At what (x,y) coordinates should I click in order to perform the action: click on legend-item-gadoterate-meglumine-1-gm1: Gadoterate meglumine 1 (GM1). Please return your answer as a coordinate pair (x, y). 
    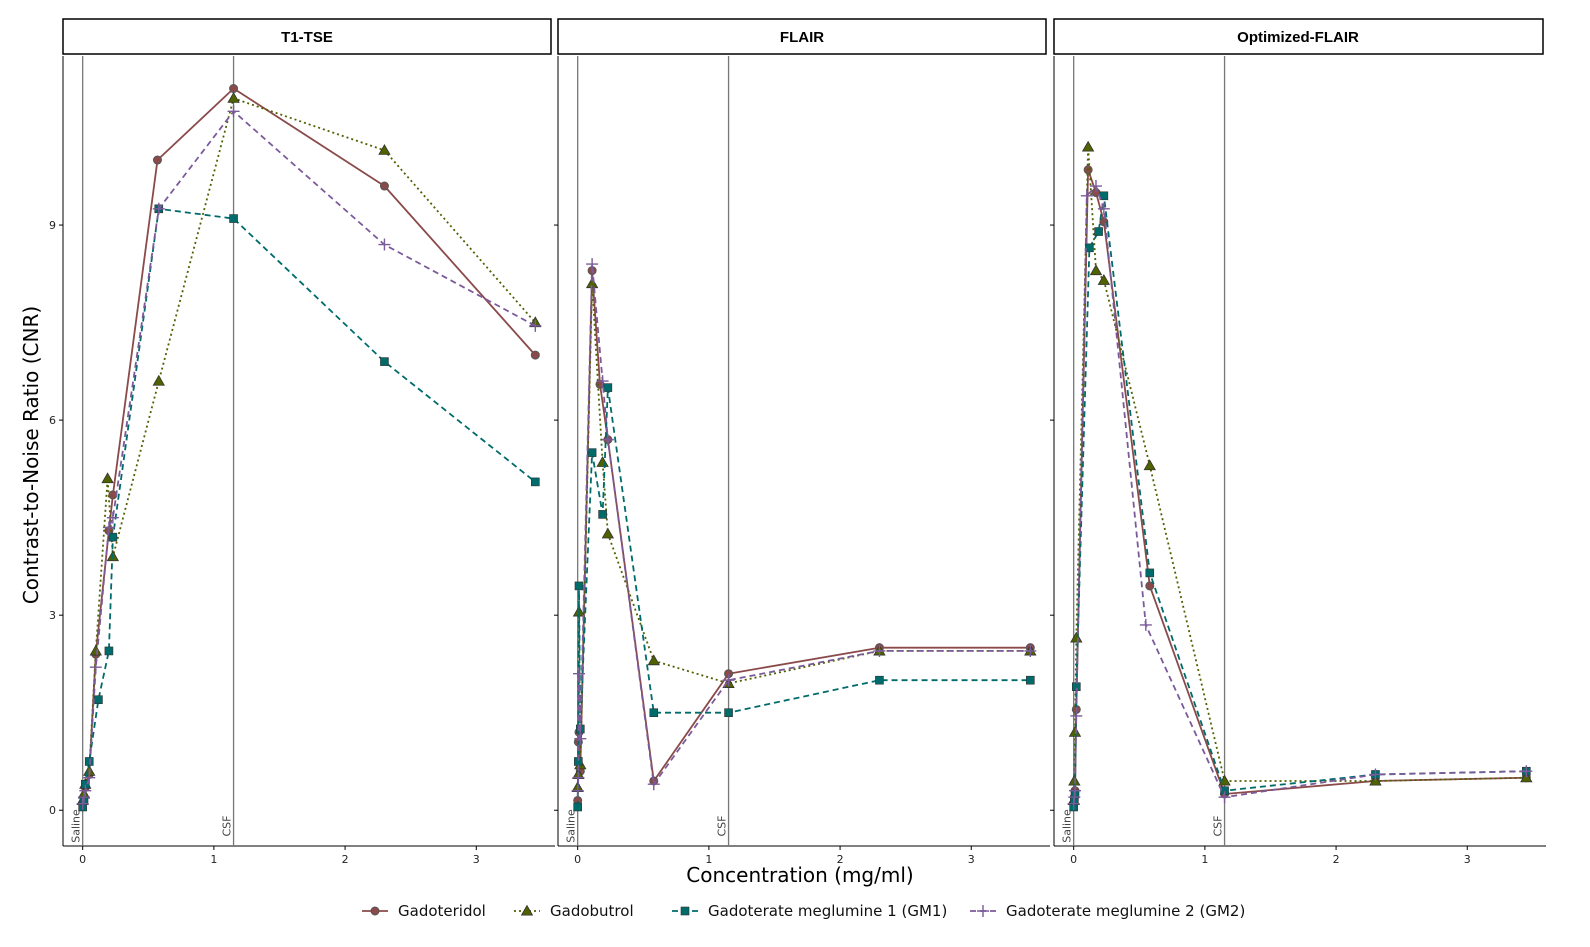
    Looking at the image, I should click on (809, 911).